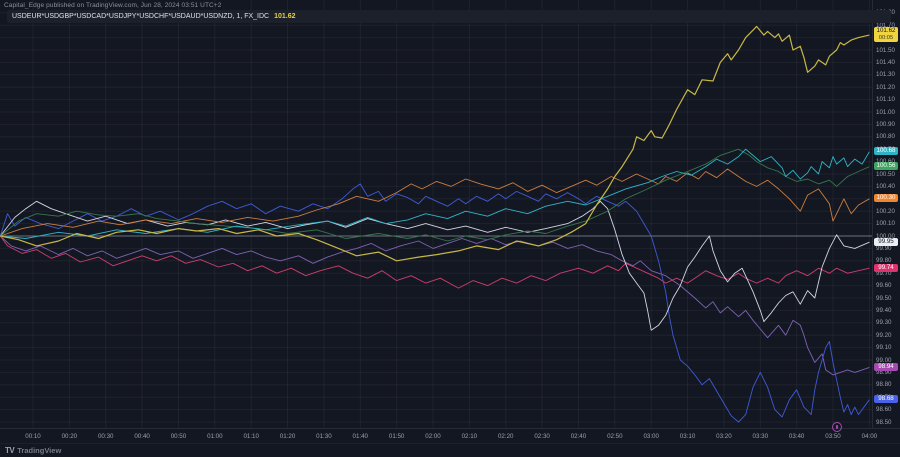  What do you see at coordinates (885, 124) in the screenshot?
I see `price-tick-label: 100.90` at bounding box center [885, 124].